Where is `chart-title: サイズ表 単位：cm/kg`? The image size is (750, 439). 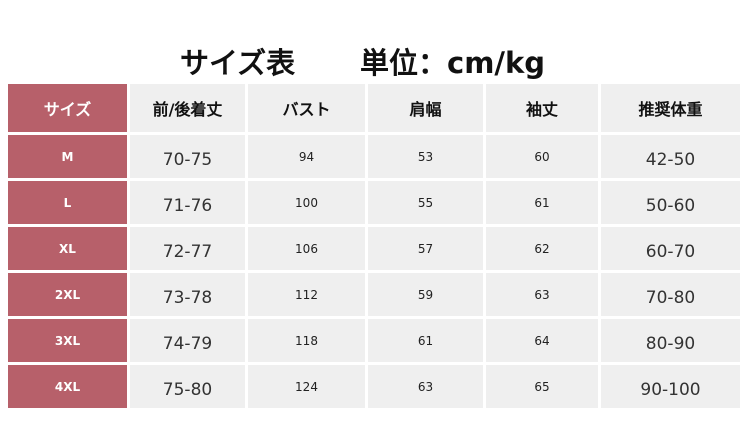
chart-title: サイズ表 単位：cm/kg is located at coordinates (375, 60).